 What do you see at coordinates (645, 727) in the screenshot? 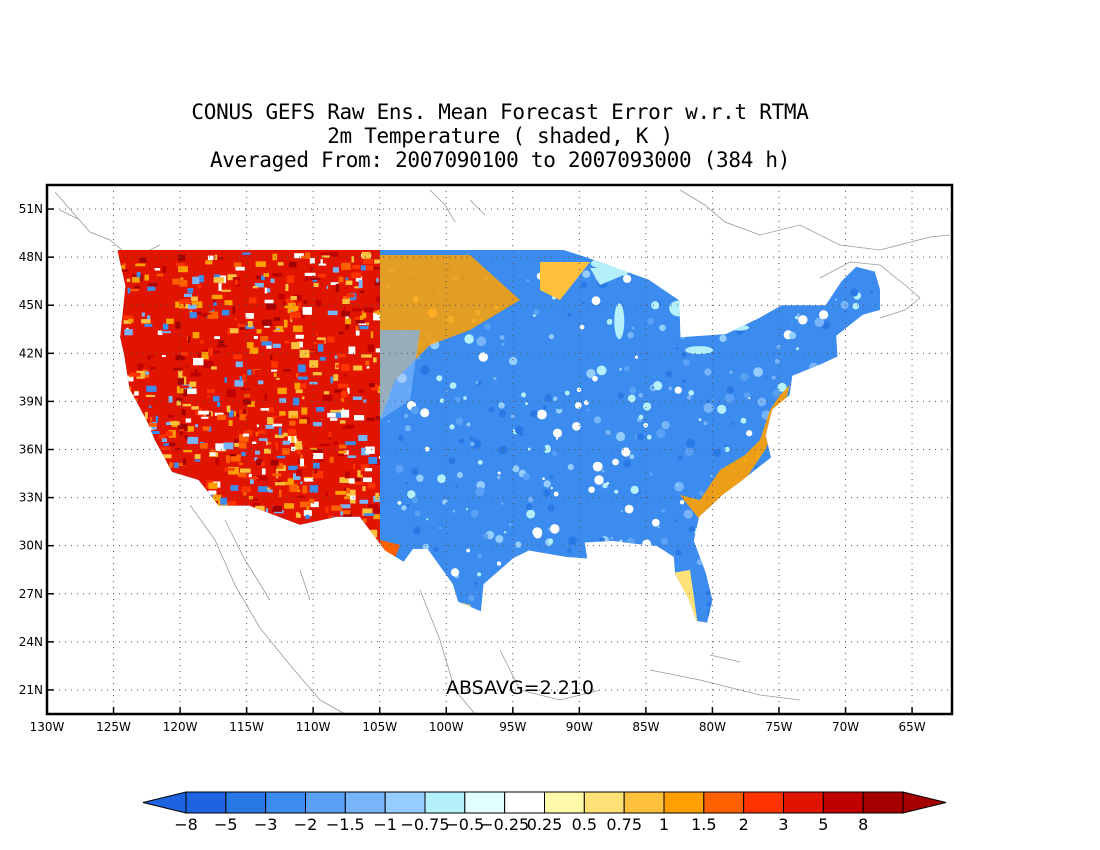
I see `lon-tick-label: 85W` at bounding box center [645, 727].